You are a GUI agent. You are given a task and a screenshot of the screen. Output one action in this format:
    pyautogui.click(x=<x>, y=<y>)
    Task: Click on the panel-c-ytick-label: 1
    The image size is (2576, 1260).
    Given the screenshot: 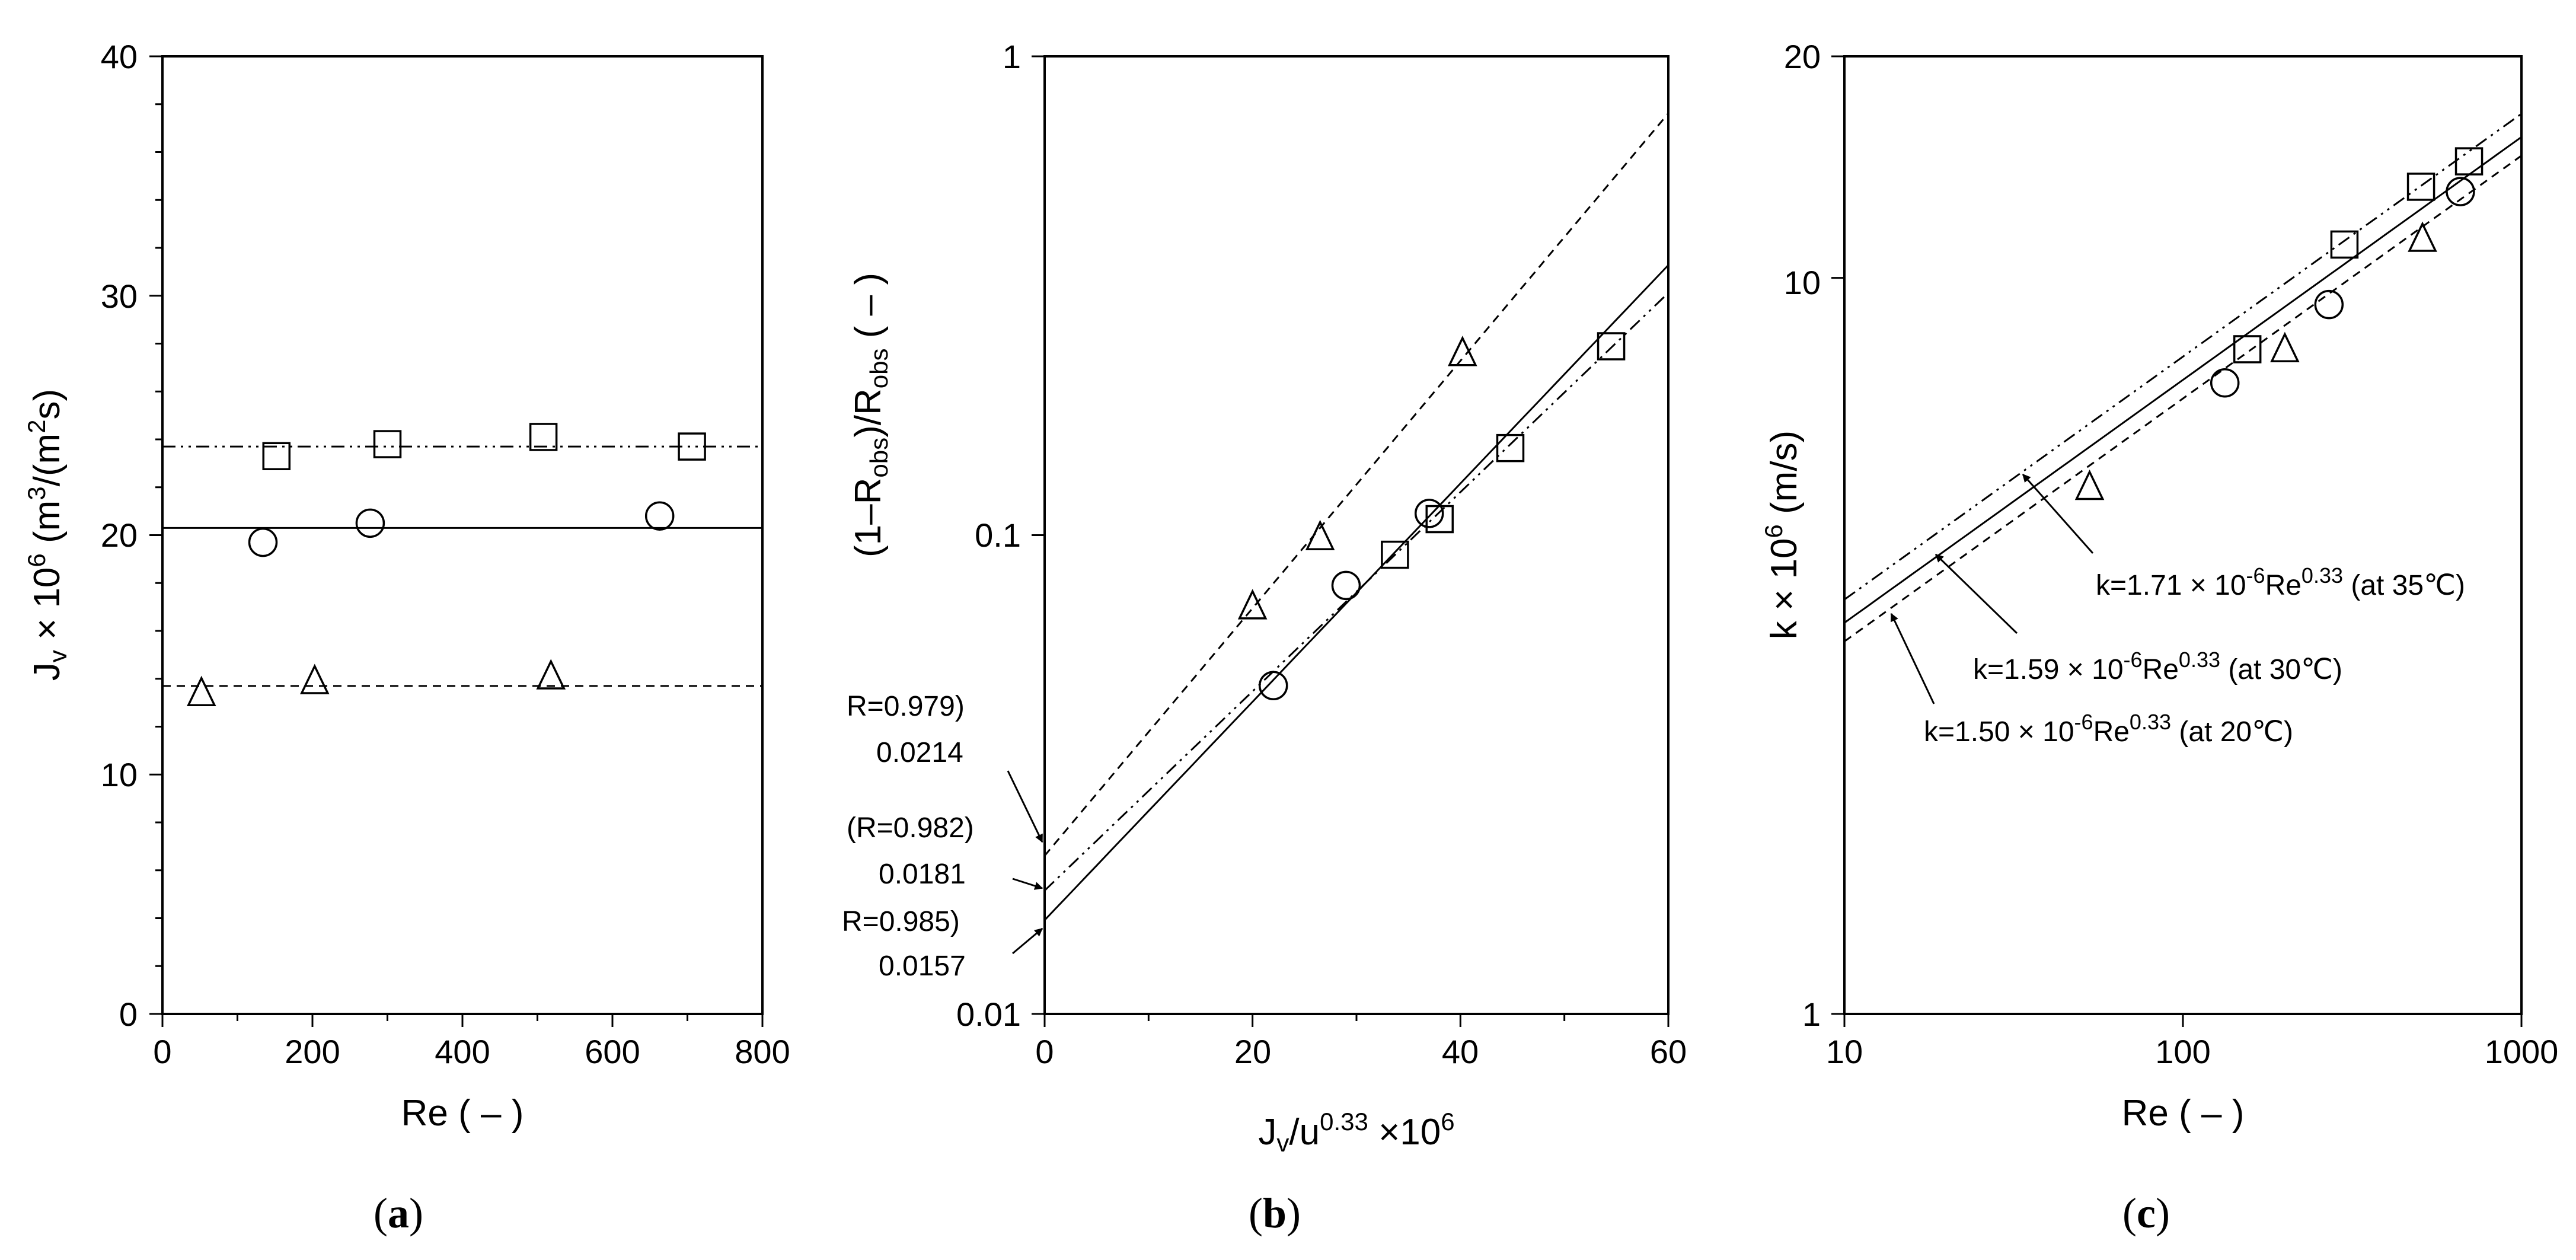 What is the action you would take?
    pyautogui.click(x=1811, y=1014)
    